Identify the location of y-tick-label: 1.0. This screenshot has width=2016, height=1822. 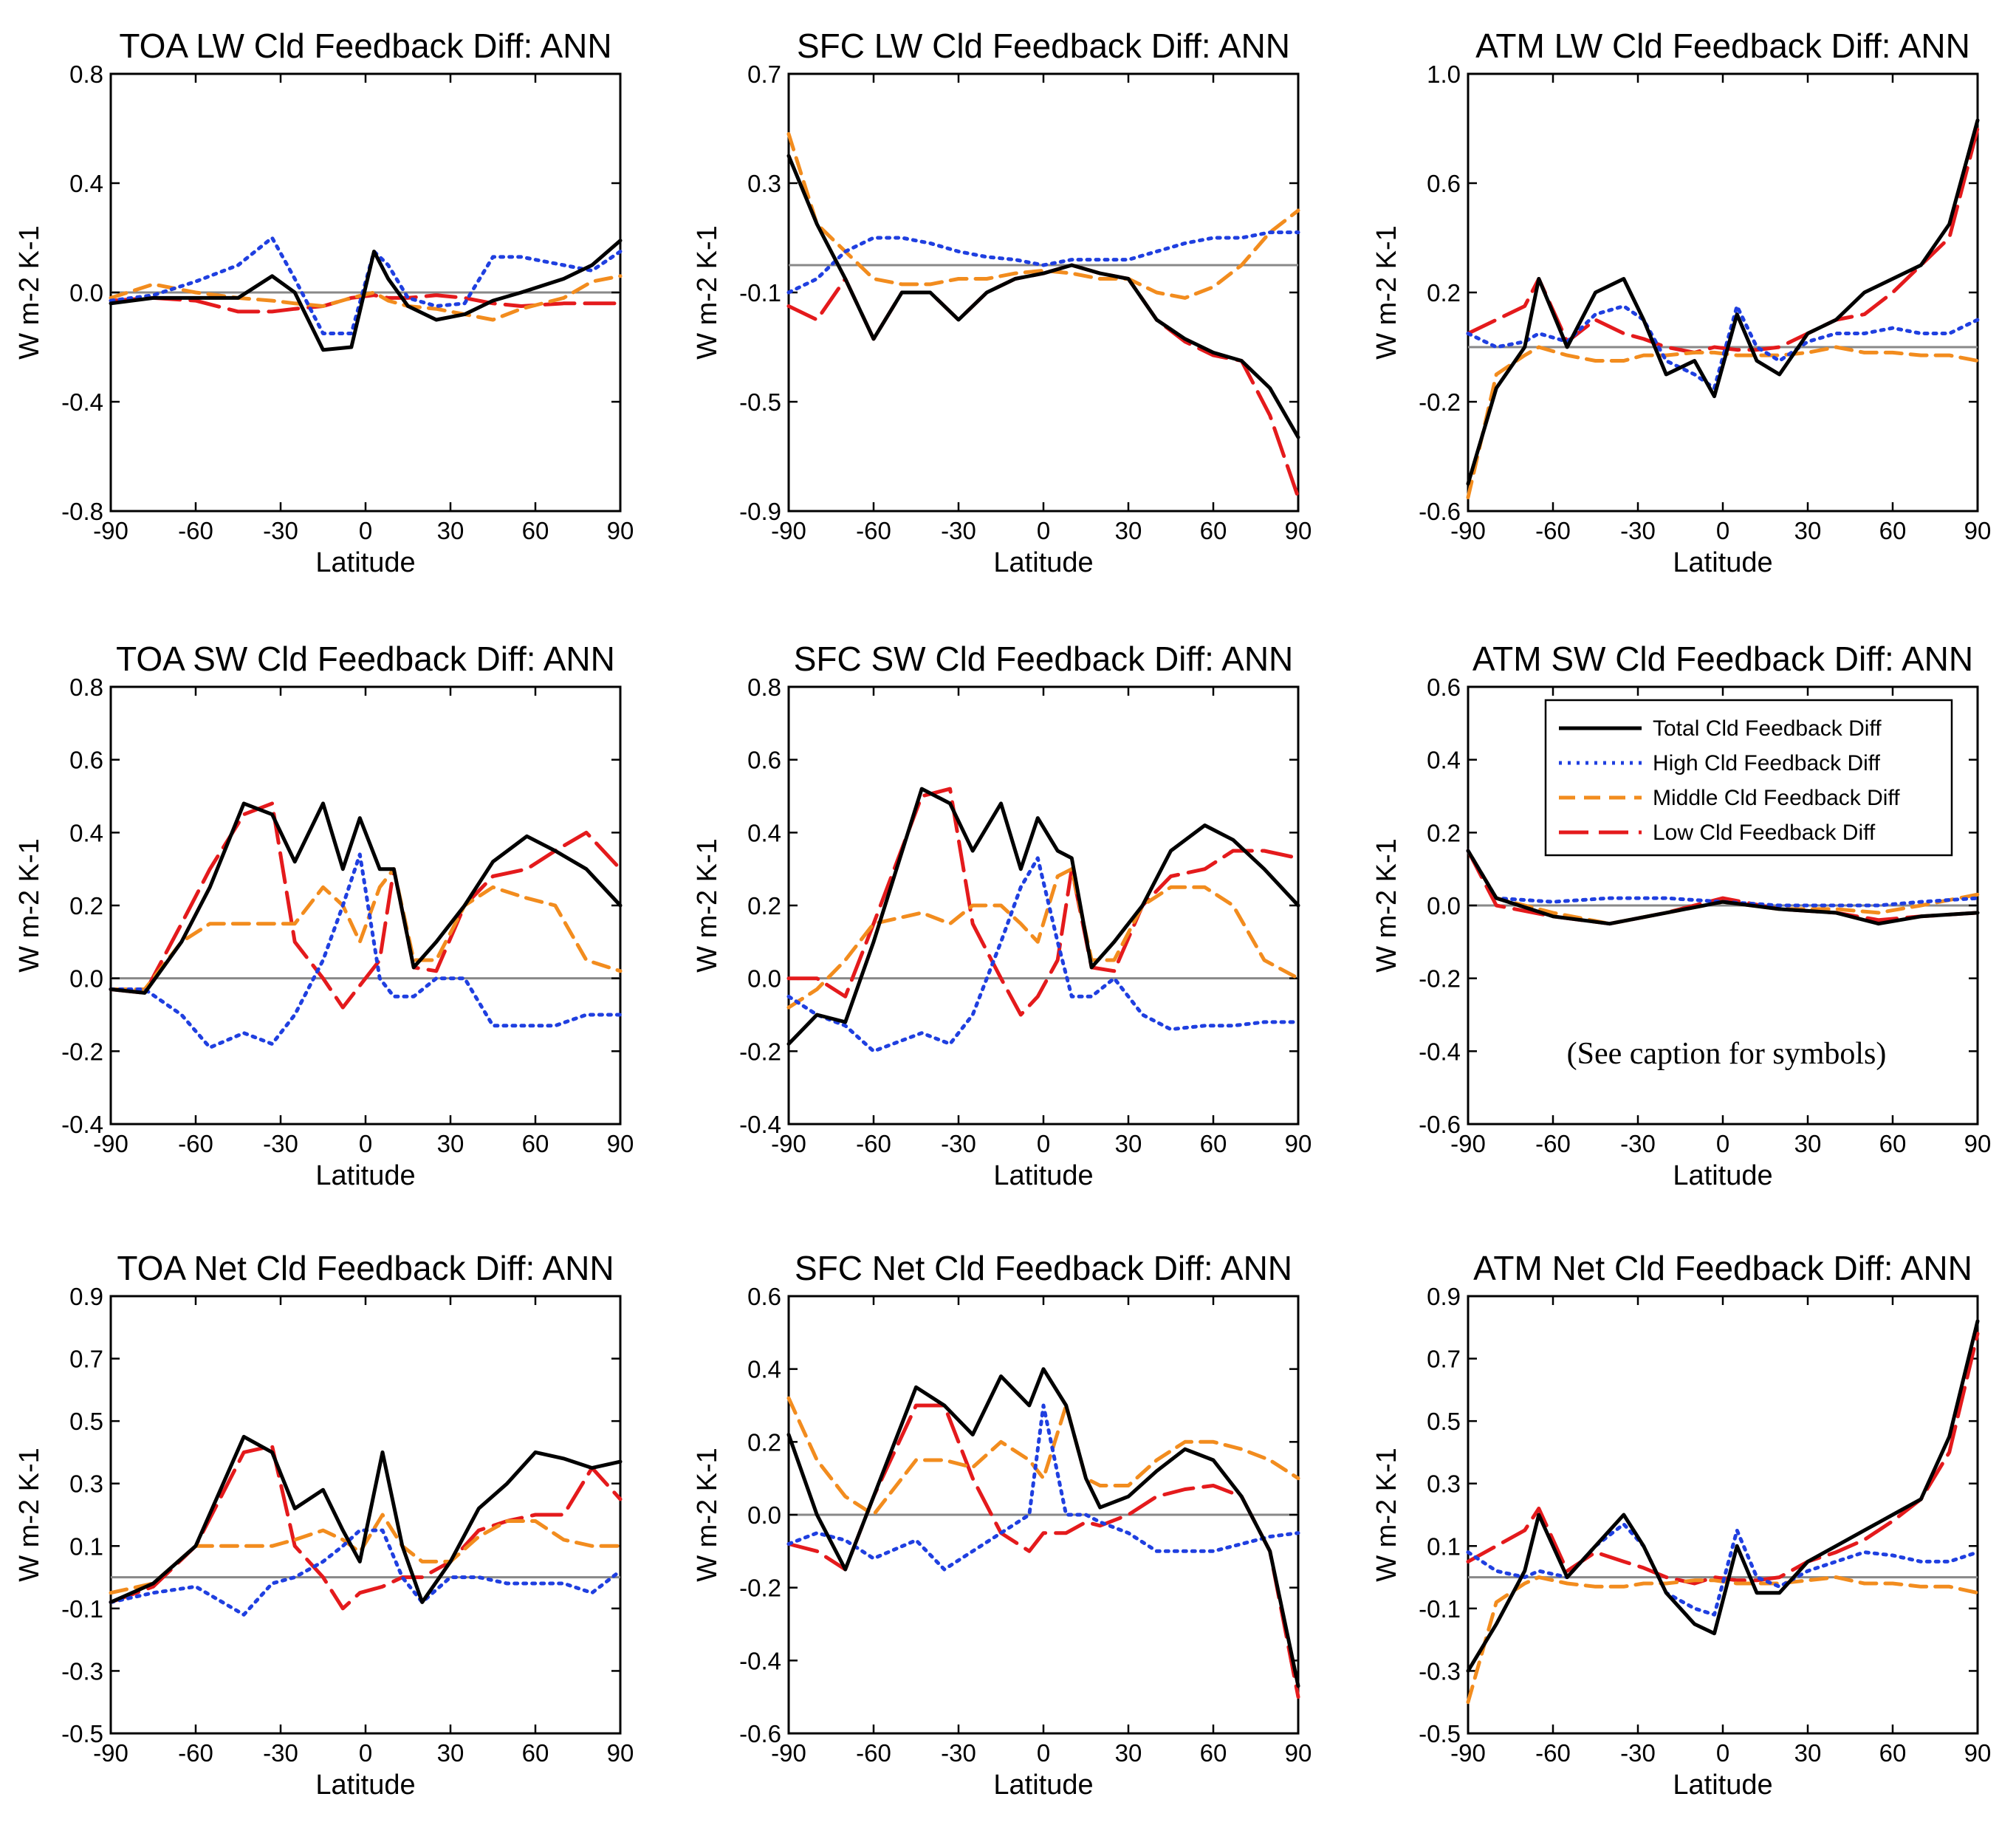
(1444, 74).